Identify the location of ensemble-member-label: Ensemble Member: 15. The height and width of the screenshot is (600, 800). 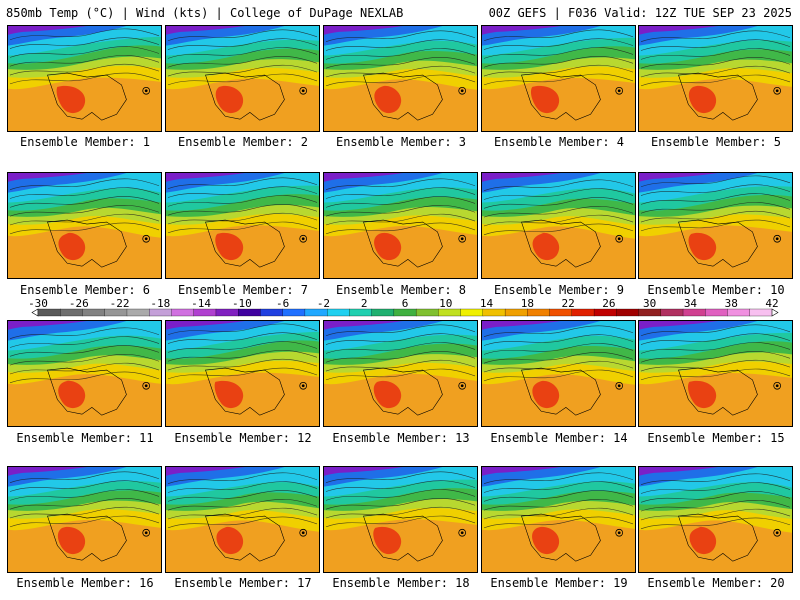
(716, 438).